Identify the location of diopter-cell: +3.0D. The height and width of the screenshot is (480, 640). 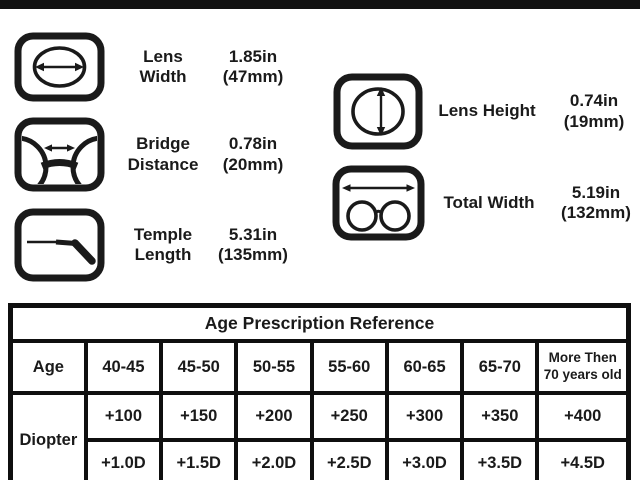
(424, 459).